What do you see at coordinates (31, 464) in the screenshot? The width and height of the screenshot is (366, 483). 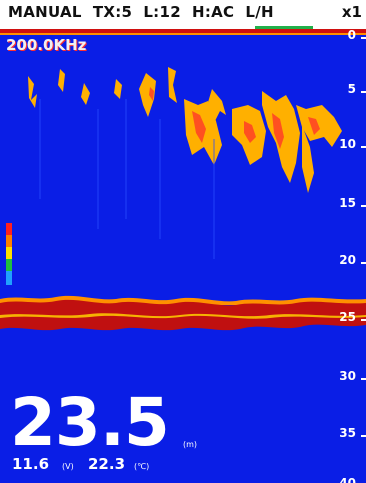 I see `voltage-readout: 11.6` at bounding box center [31, 464].